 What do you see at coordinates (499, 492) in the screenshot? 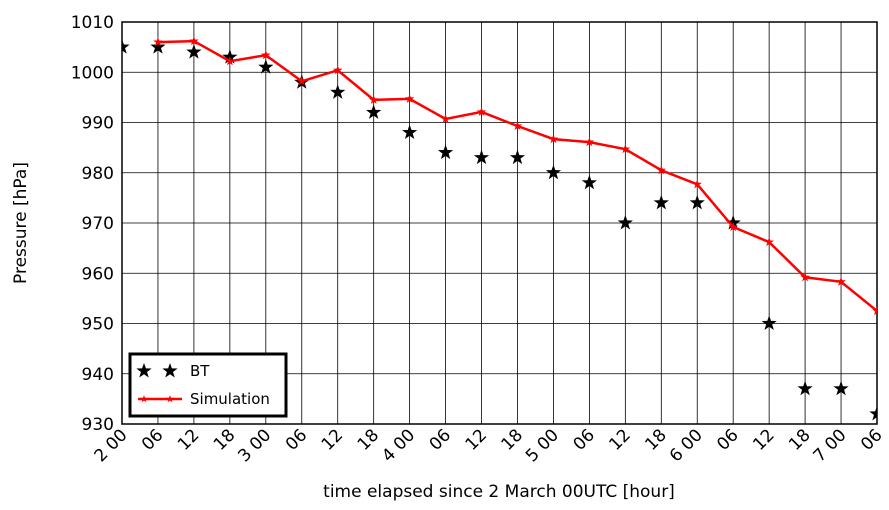
I see `x-axis-label: time elapsed since 2 March 00UTC [hour]` at bounding box center [499, 492].